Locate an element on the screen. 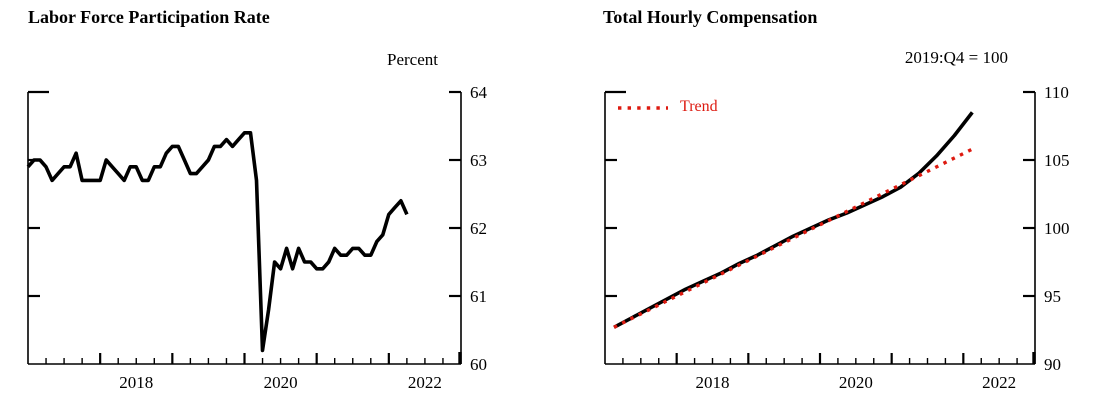 The width and height of the screenshot is (1100, 405). y-tick-label: 61 is located at coordinates (478, 296).